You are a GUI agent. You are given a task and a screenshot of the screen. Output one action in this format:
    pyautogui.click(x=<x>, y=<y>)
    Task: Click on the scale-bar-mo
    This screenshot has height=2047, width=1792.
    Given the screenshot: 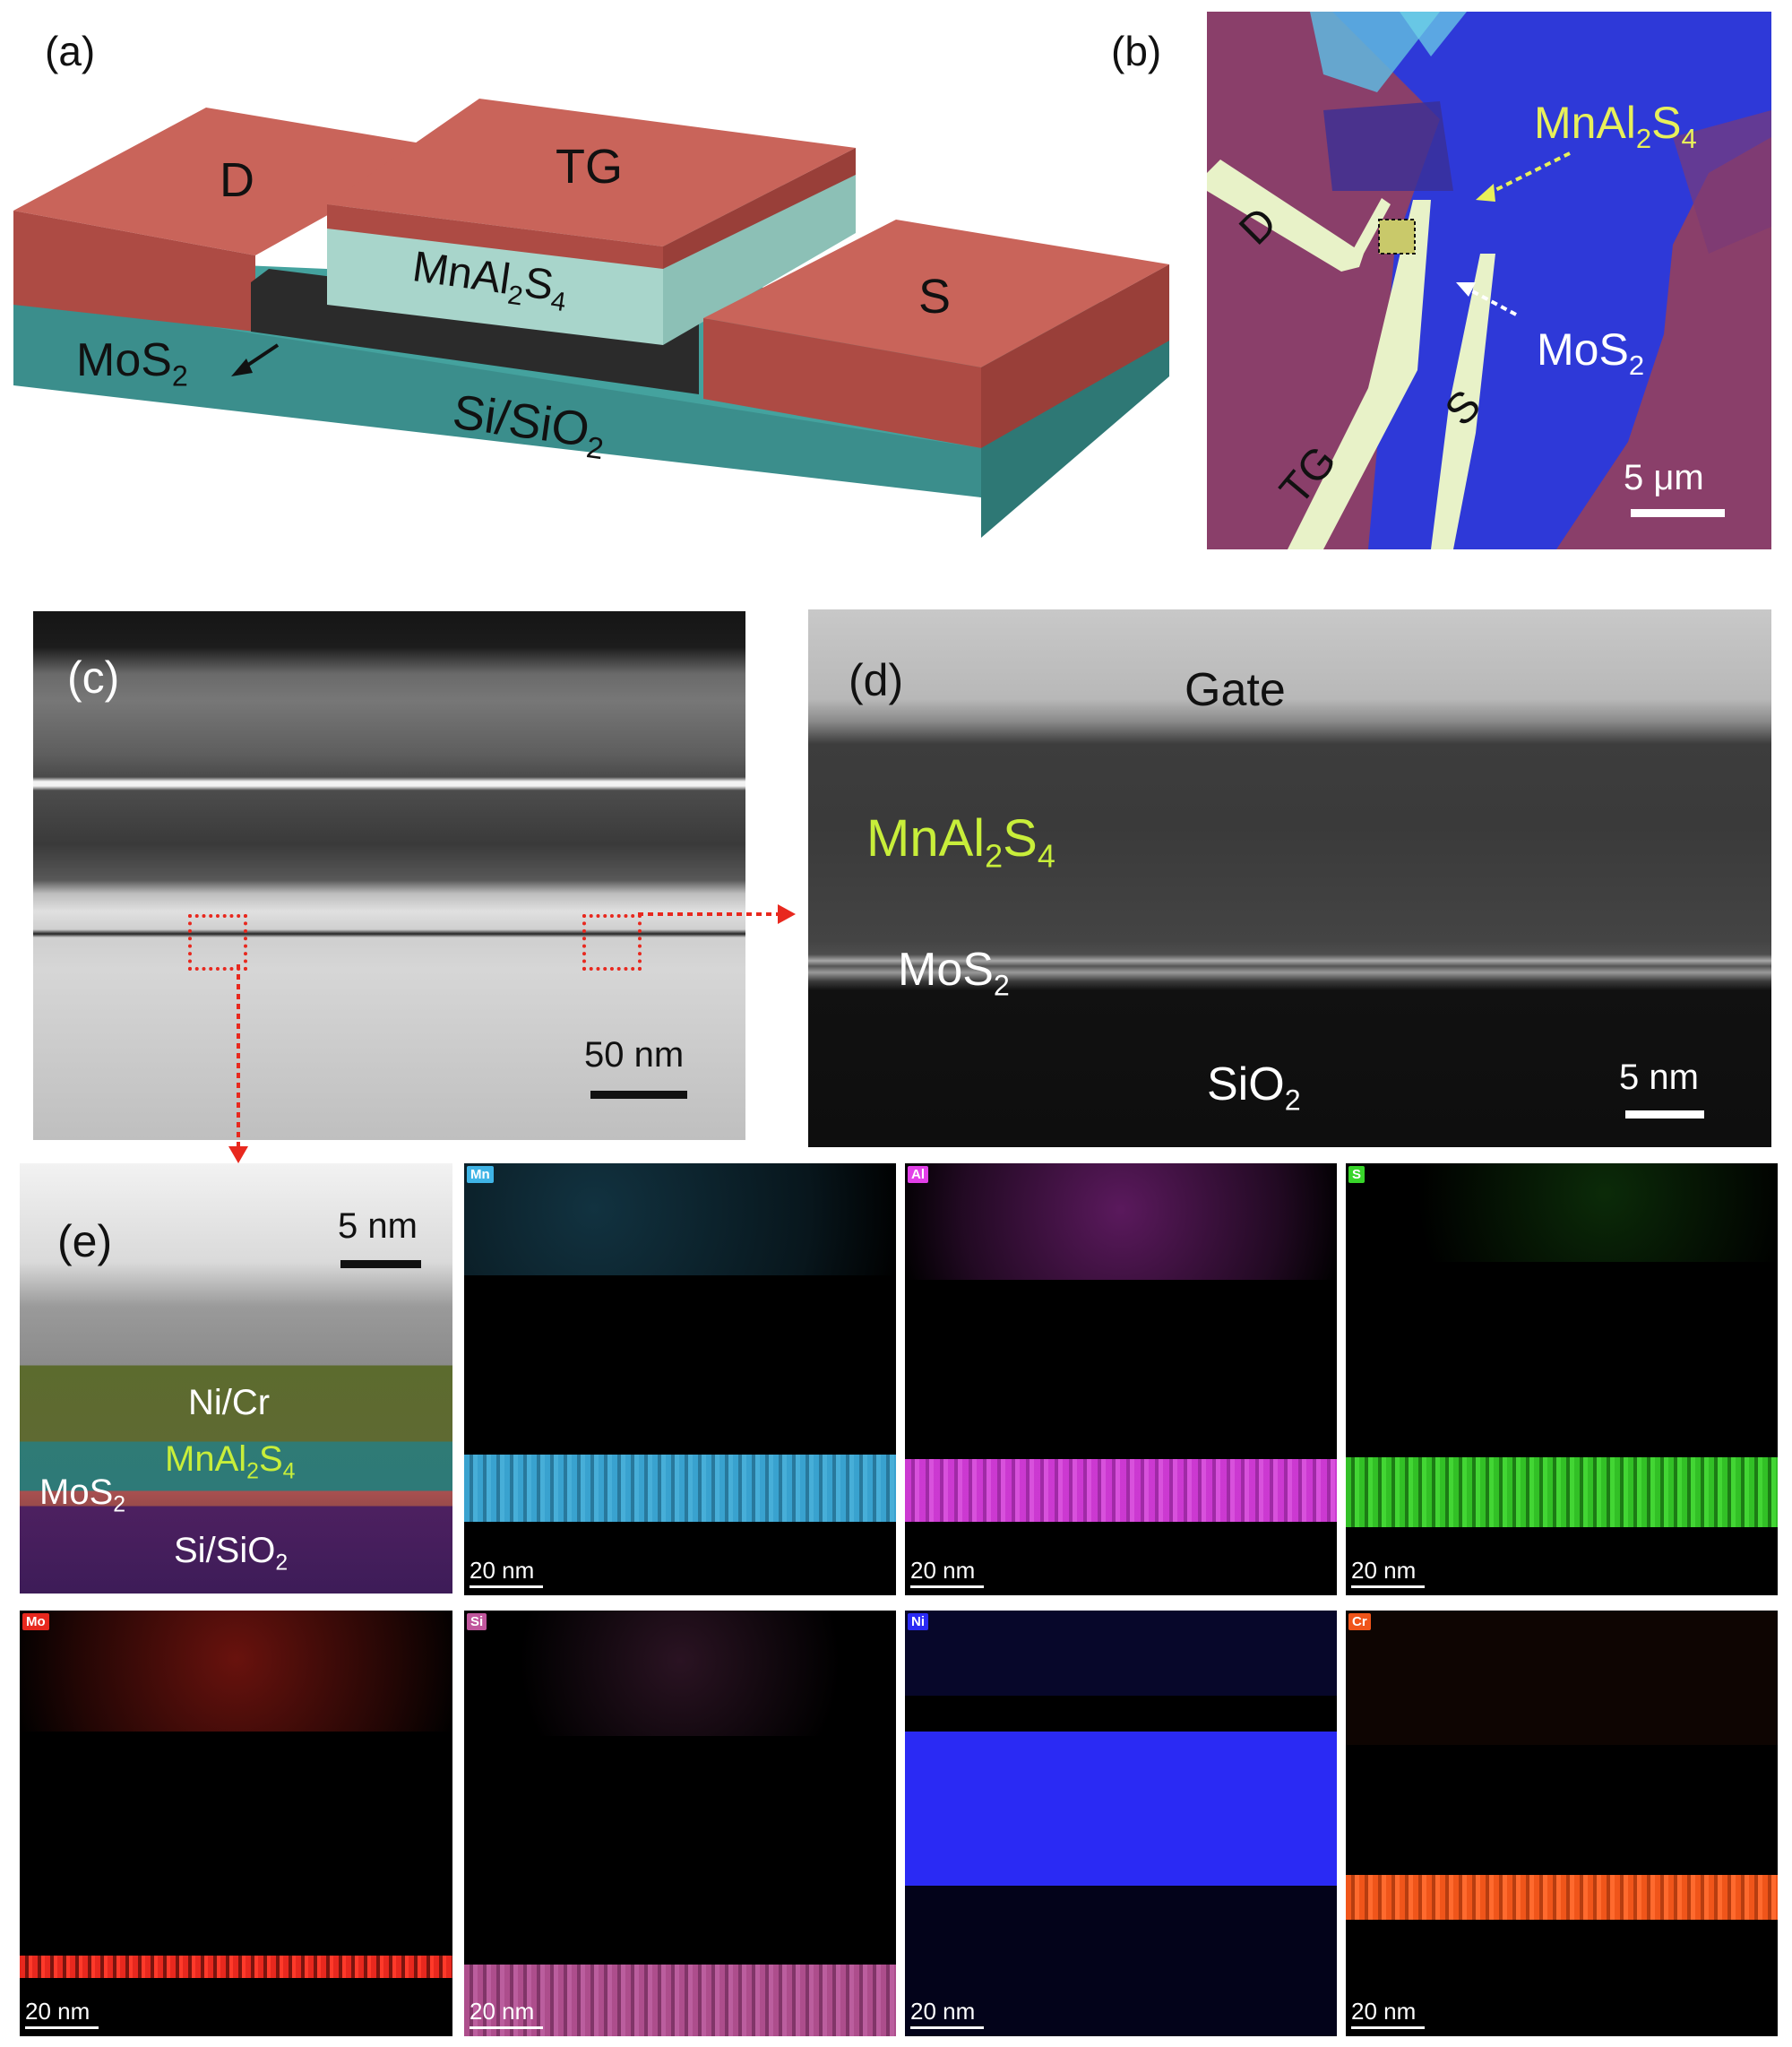 What is the action you would take?
    pyautogui.click(x=62, y=2027)
    